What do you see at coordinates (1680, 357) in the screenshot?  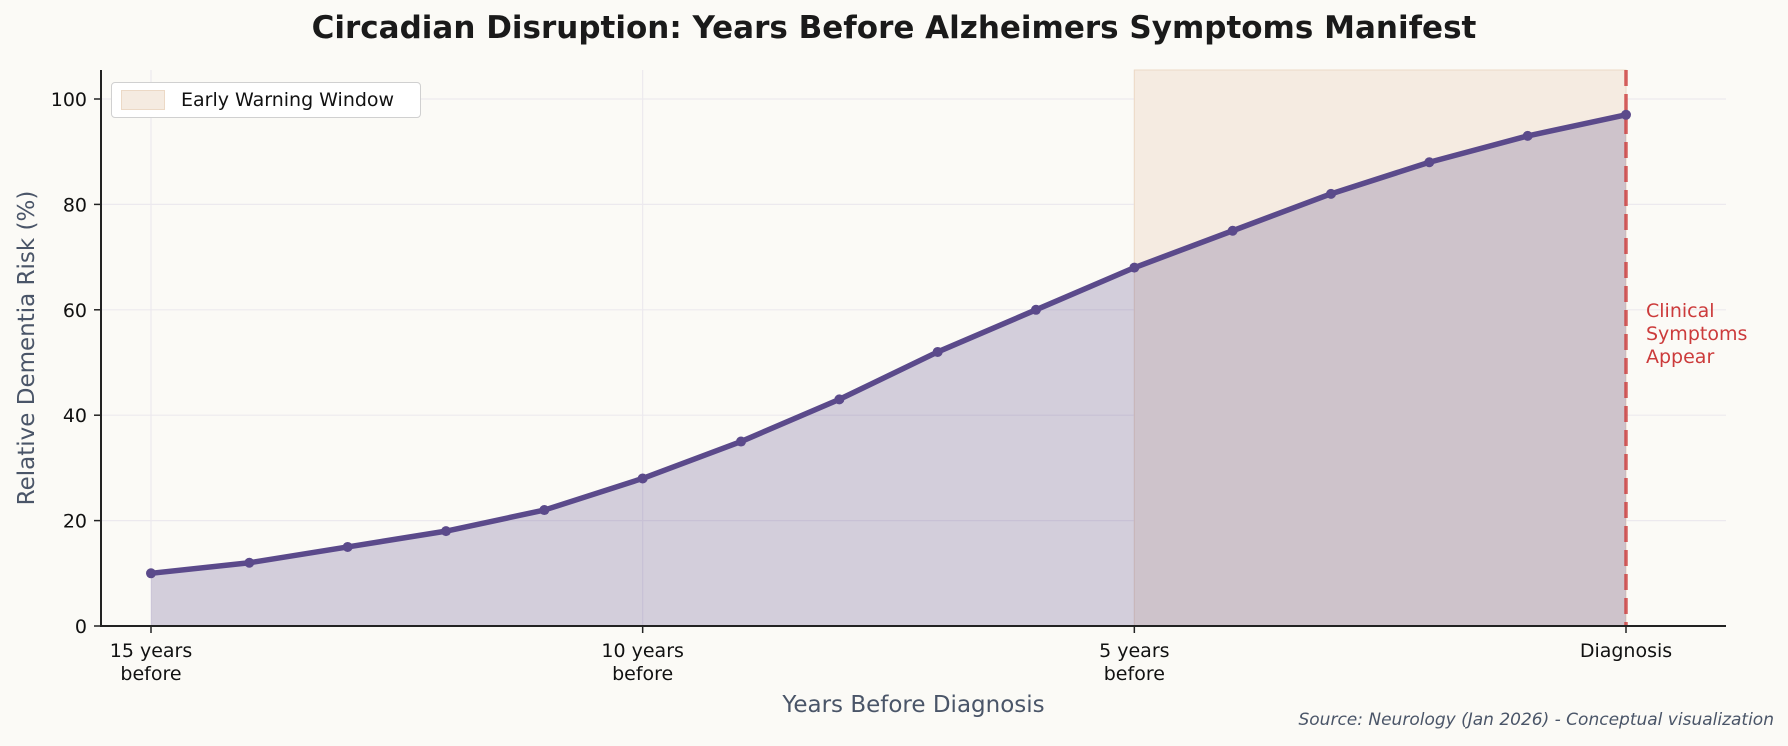 I see `clinical-symptoms-annotation: Appear` at bounding box center [1680, 357].